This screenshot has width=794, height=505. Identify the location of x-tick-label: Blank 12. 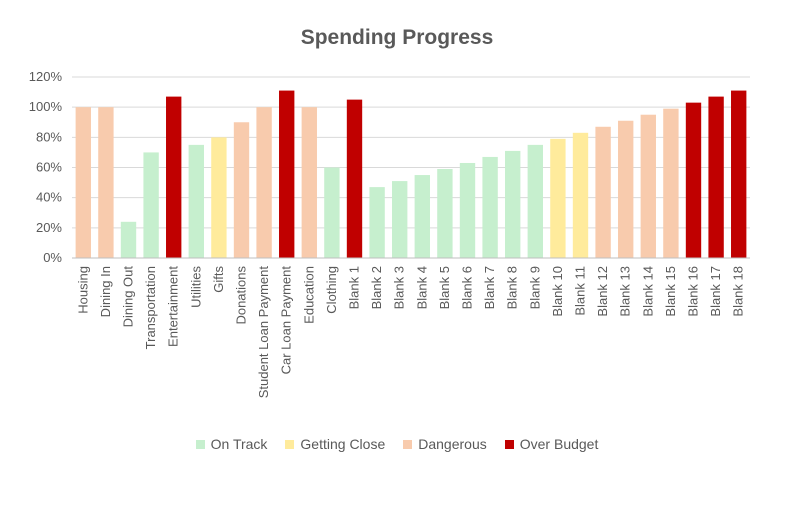
(602, 291).